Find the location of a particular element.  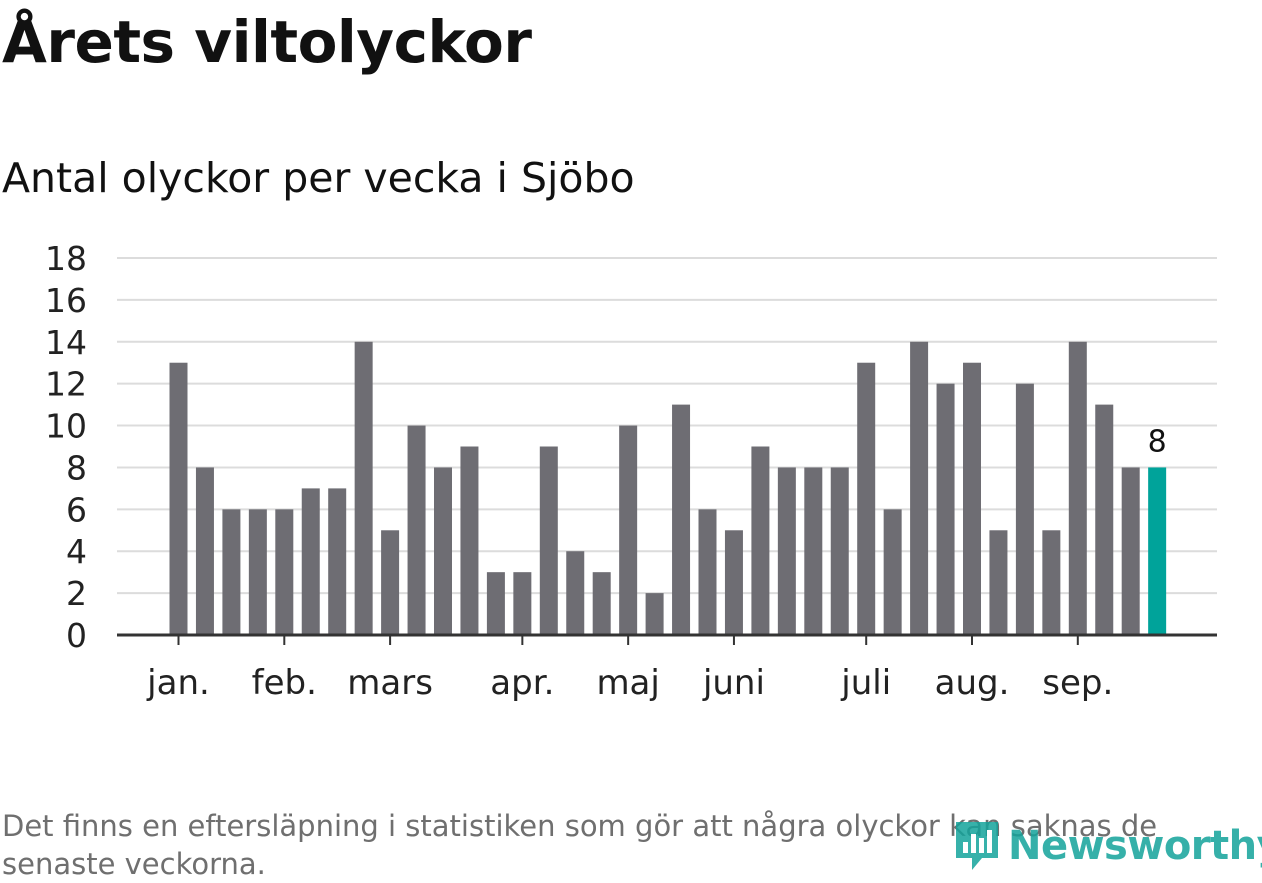

chart-subtitle: Antal olyckor per vecka i Sjöbo is located at coordinates (318, 178).